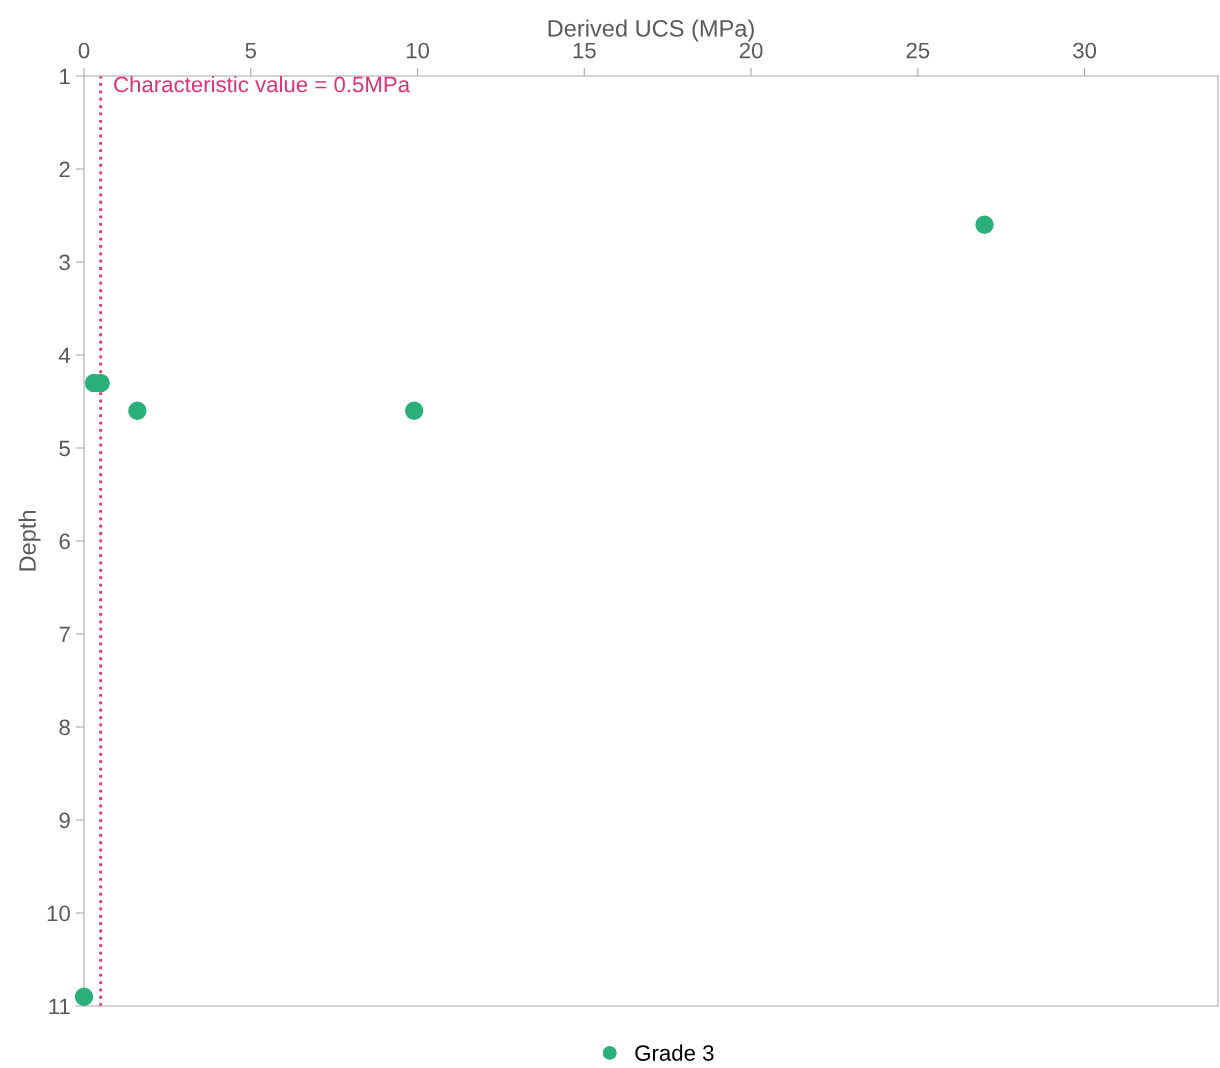  What do you see at coordinates (64, 169) in the screenshot?
I see `y-tick-label: 2` at bounding box center [64, 169].